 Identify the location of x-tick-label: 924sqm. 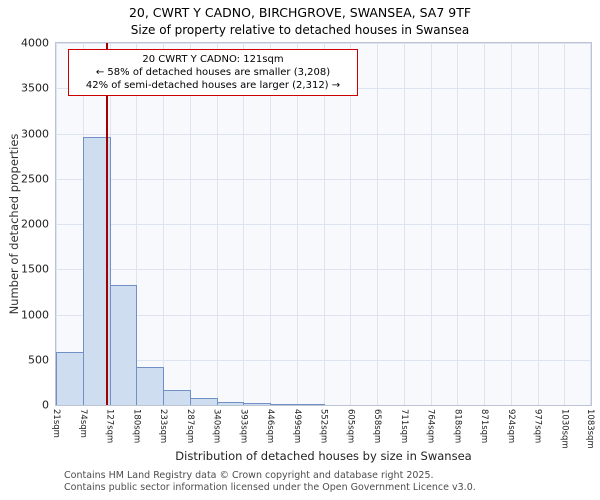
(510, 426).